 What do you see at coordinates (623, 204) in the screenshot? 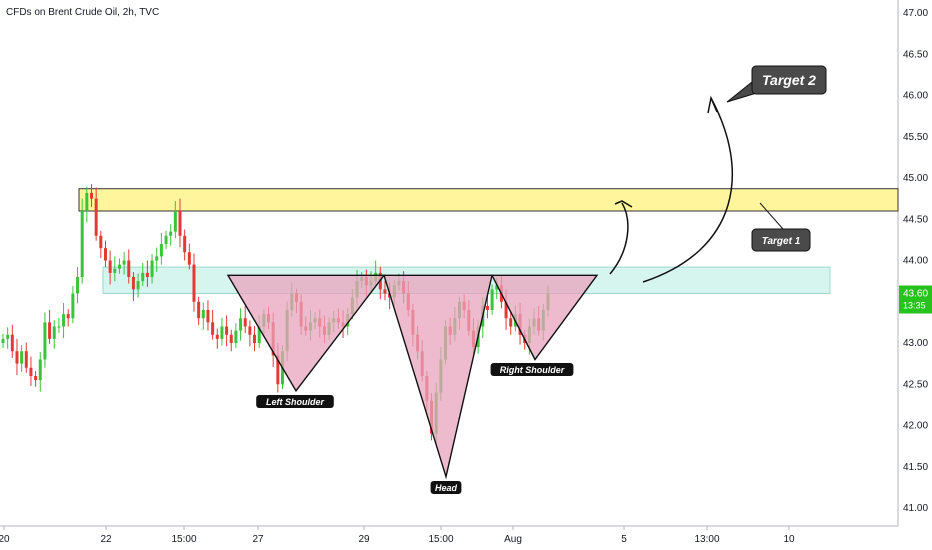
I see `target1-arrowhead` at bounding box center [623, 204].